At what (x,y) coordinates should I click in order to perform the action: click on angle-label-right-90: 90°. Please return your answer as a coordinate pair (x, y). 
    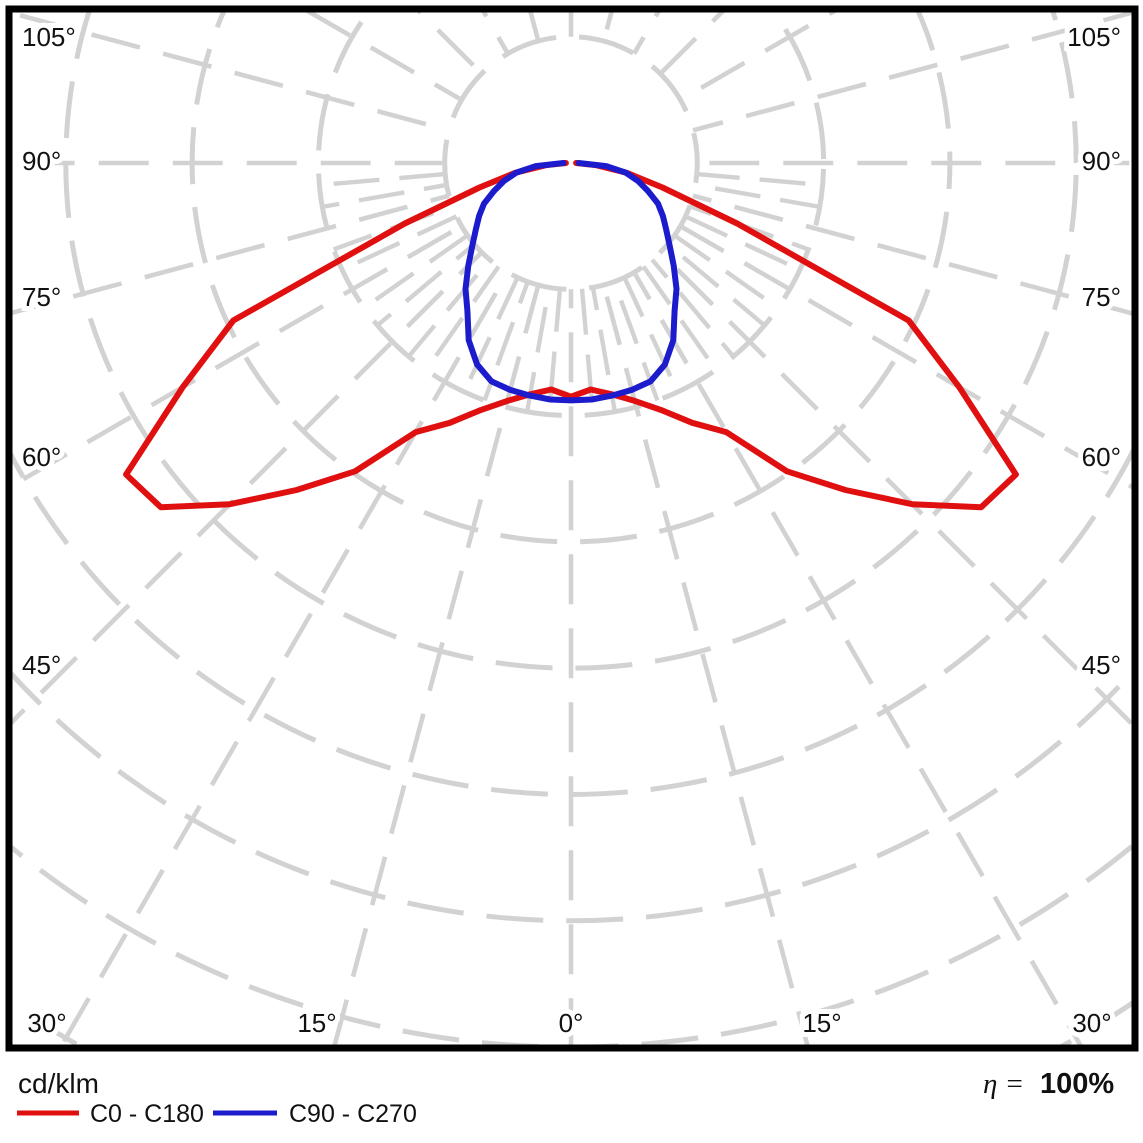
    Looking at the image, I should click on (1101, 161).